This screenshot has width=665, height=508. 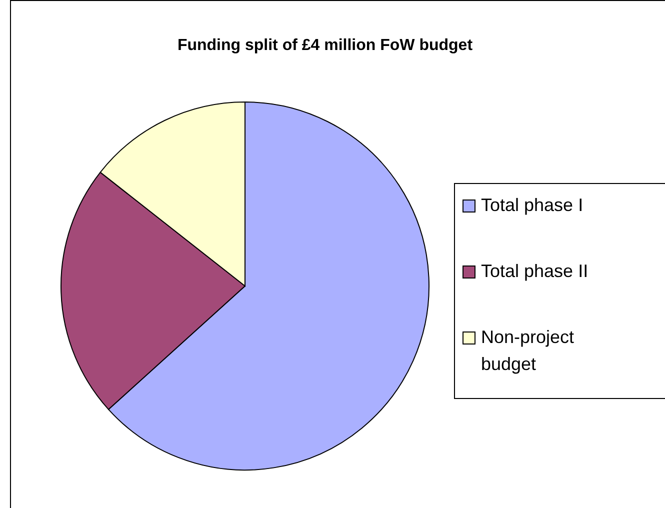 I want to click on chart-title: Funding split of £4 million FoW budget, so click(x=325, y=45).